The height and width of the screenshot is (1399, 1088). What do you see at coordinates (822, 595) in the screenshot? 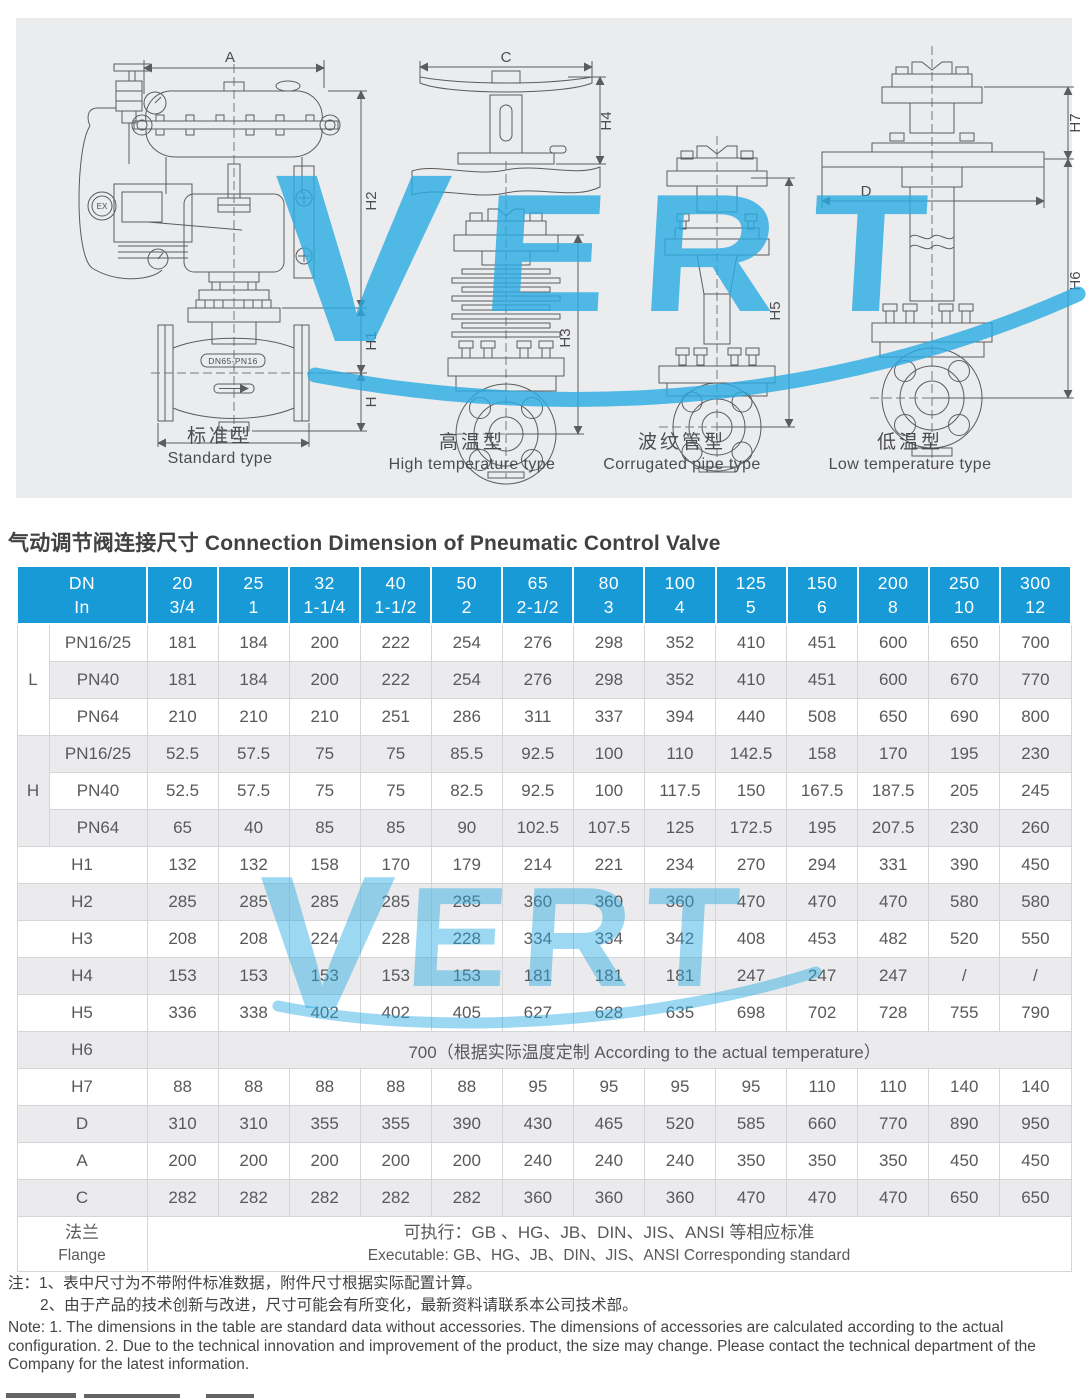
I see `header-cell-dn-150: 150 6` at bounding box center [822, 595].